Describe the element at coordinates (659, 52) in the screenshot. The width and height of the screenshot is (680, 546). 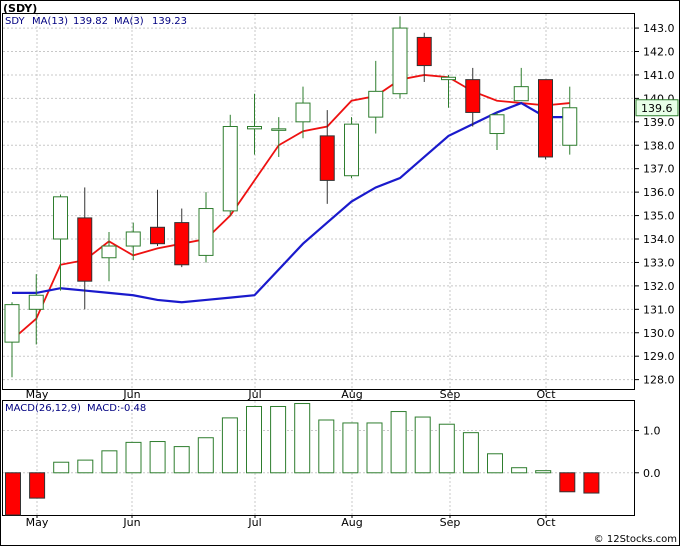
I see `price-y-tick-label: 142.0` at that location.